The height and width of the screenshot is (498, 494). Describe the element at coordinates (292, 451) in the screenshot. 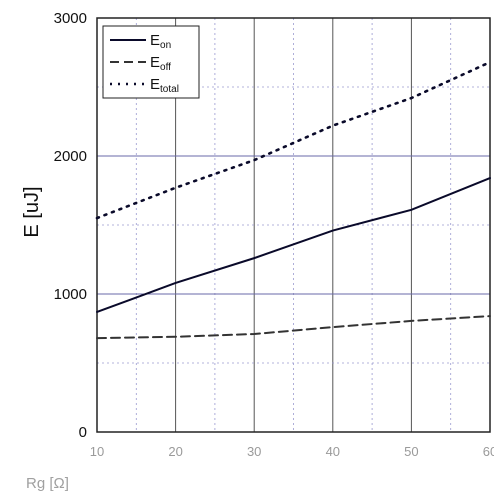

I see `x-axis-ticks: 10 20 30 40 50 60` at that location.